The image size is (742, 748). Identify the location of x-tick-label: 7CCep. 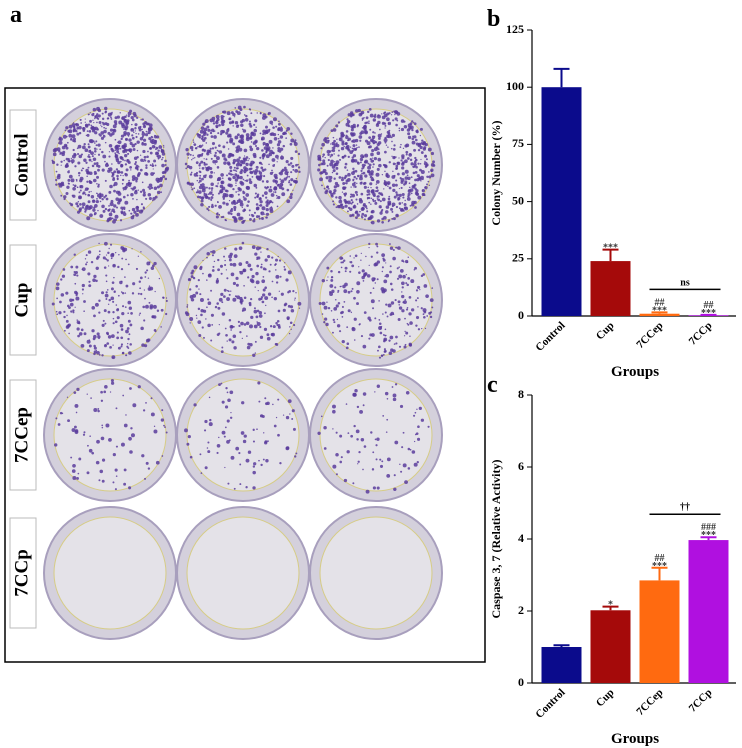
(649, 335).